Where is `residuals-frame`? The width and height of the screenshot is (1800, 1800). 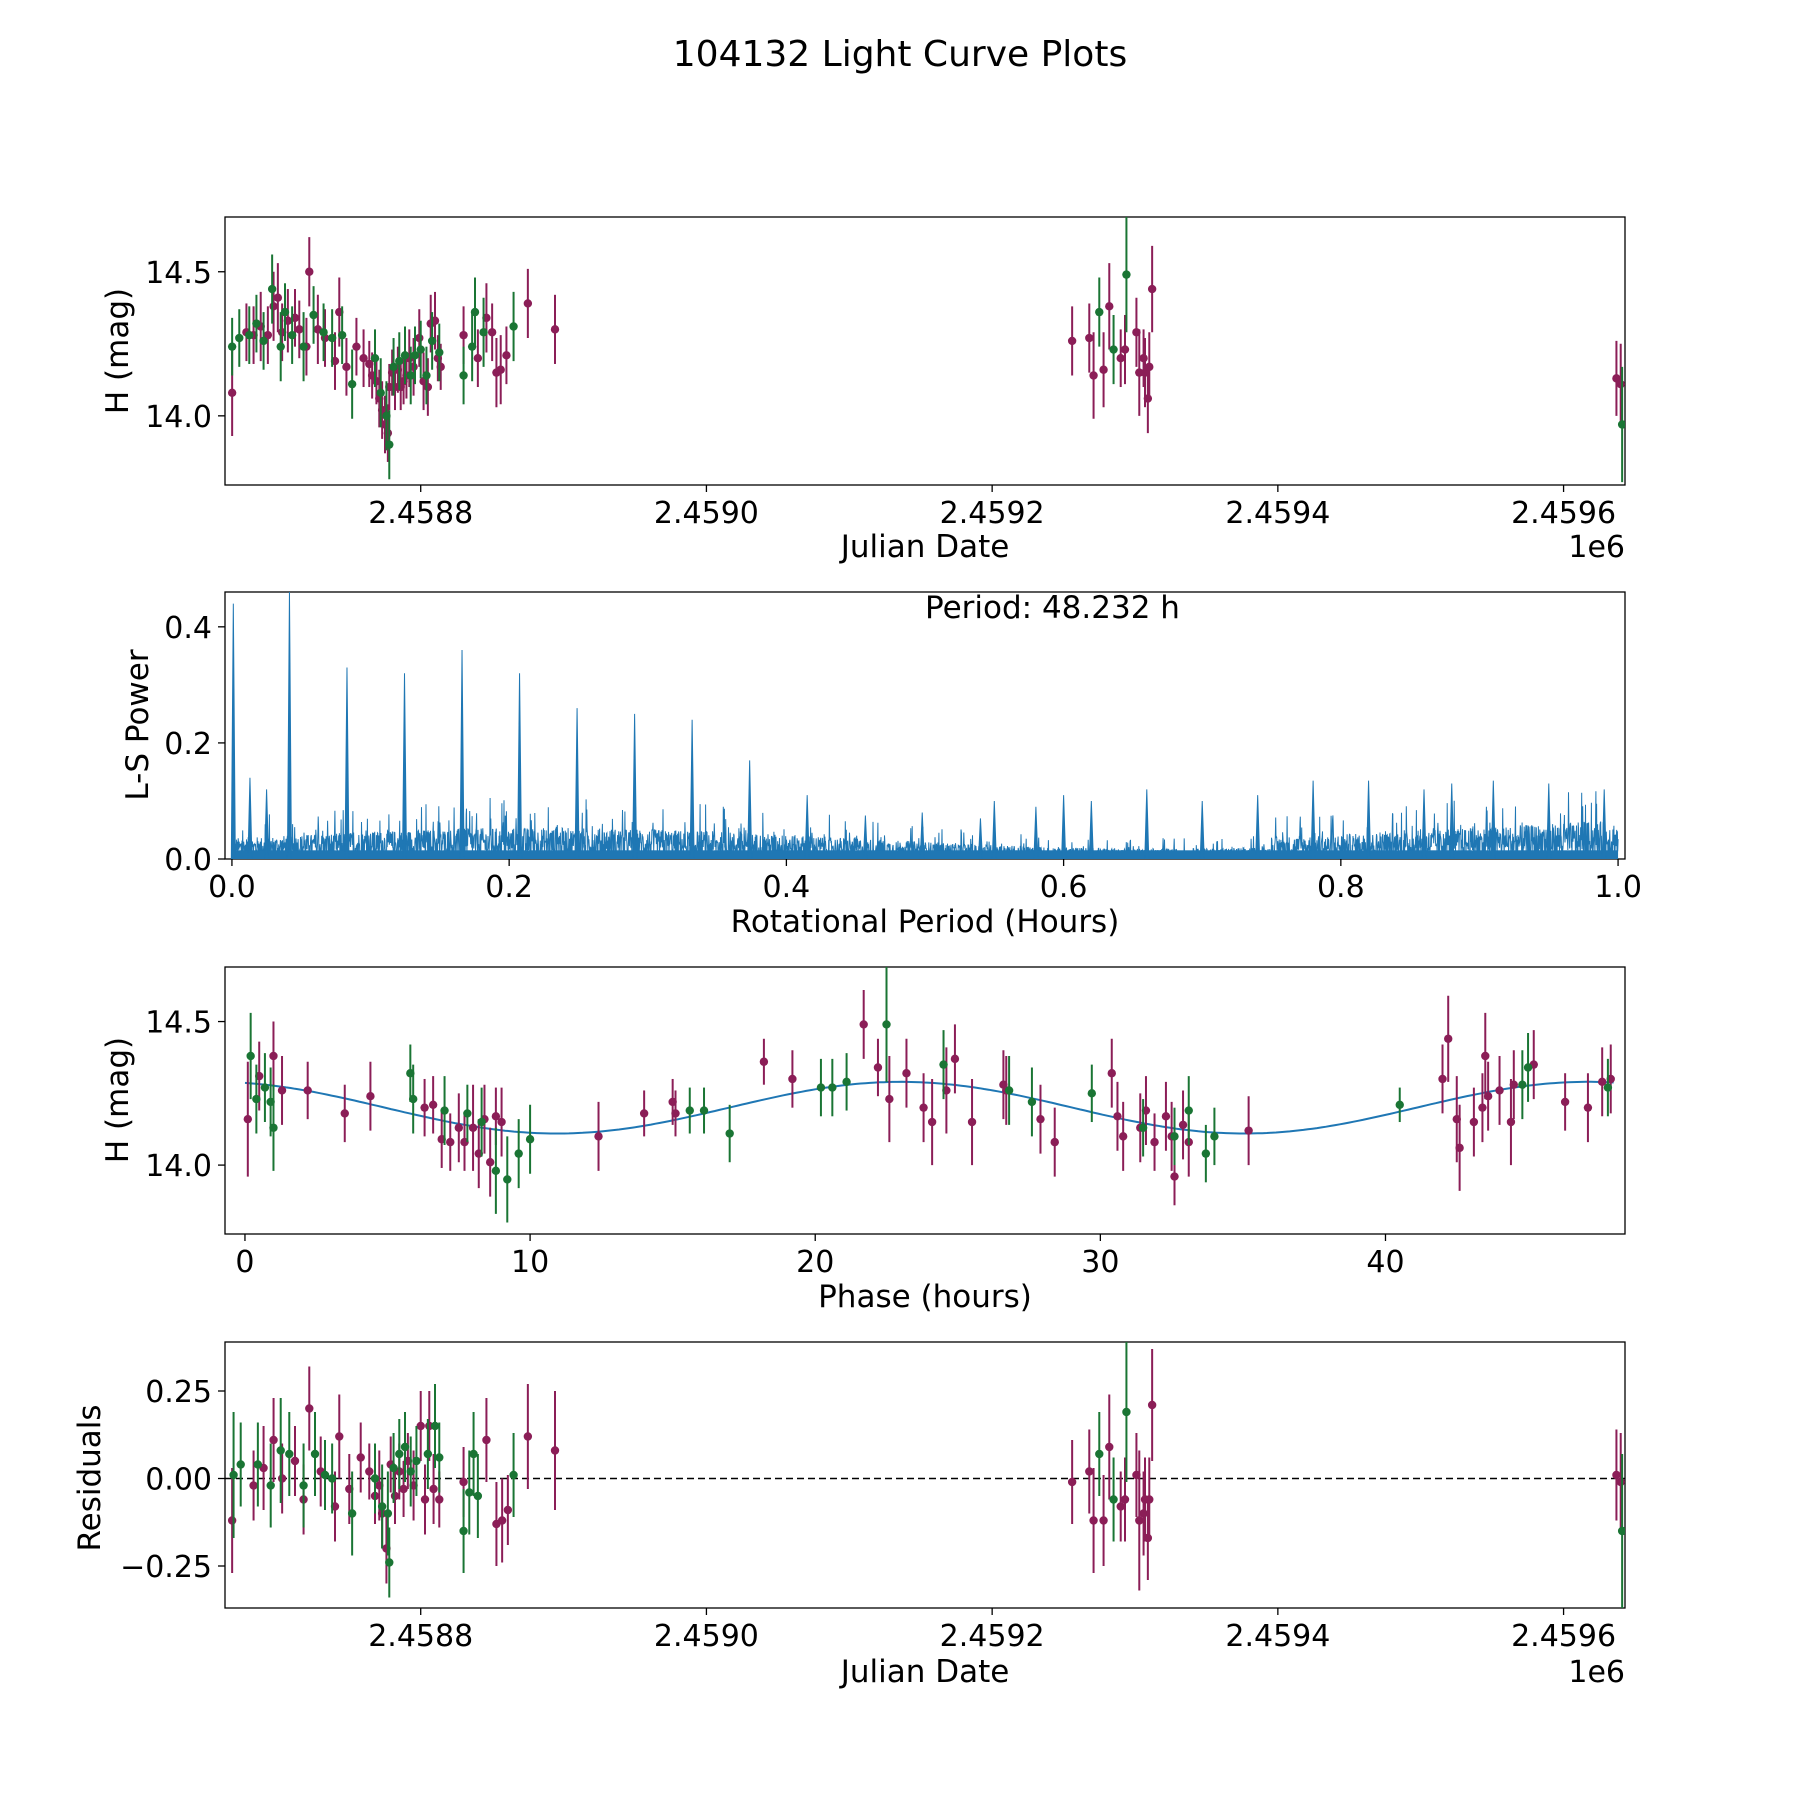 residuals-frame is located at coordinates (925, 1475).